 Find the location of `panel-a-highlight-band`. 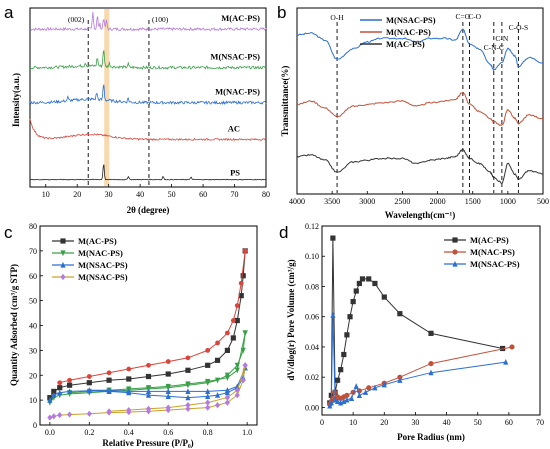

panel-a-highlight-band is located at coordinates (107, 97).